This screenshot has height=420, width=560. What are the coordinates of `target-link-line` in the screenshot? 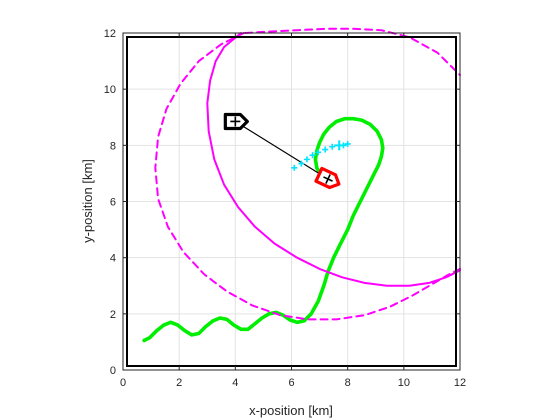 It's located at (281, 150).